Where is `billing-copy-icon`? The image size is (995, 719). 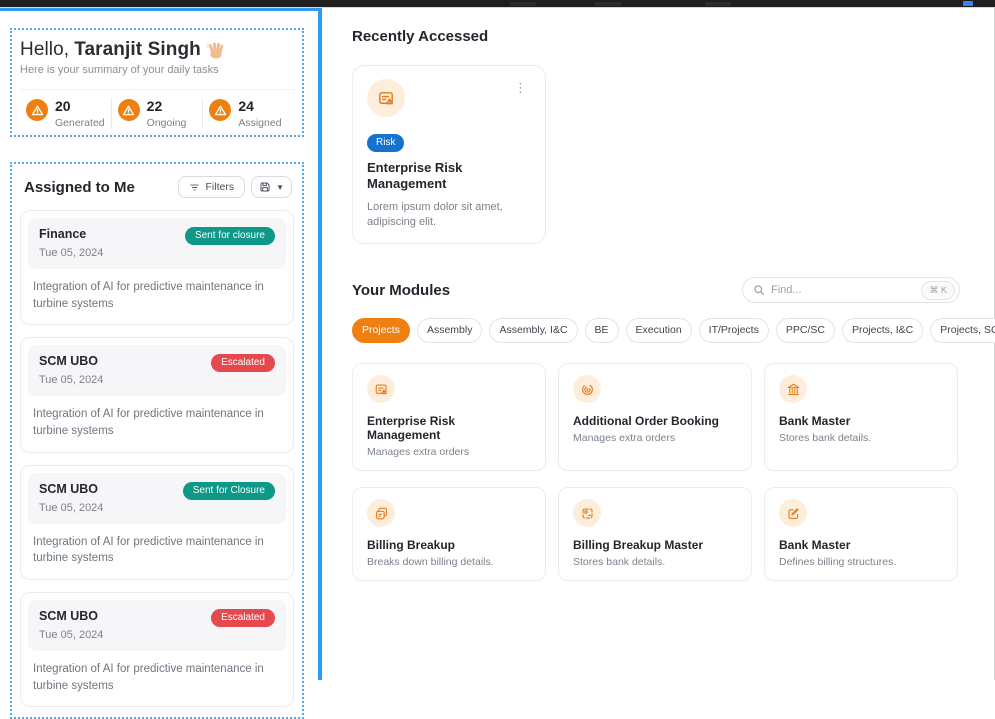 billing-copy-icon is located at coordinates (381, 513).